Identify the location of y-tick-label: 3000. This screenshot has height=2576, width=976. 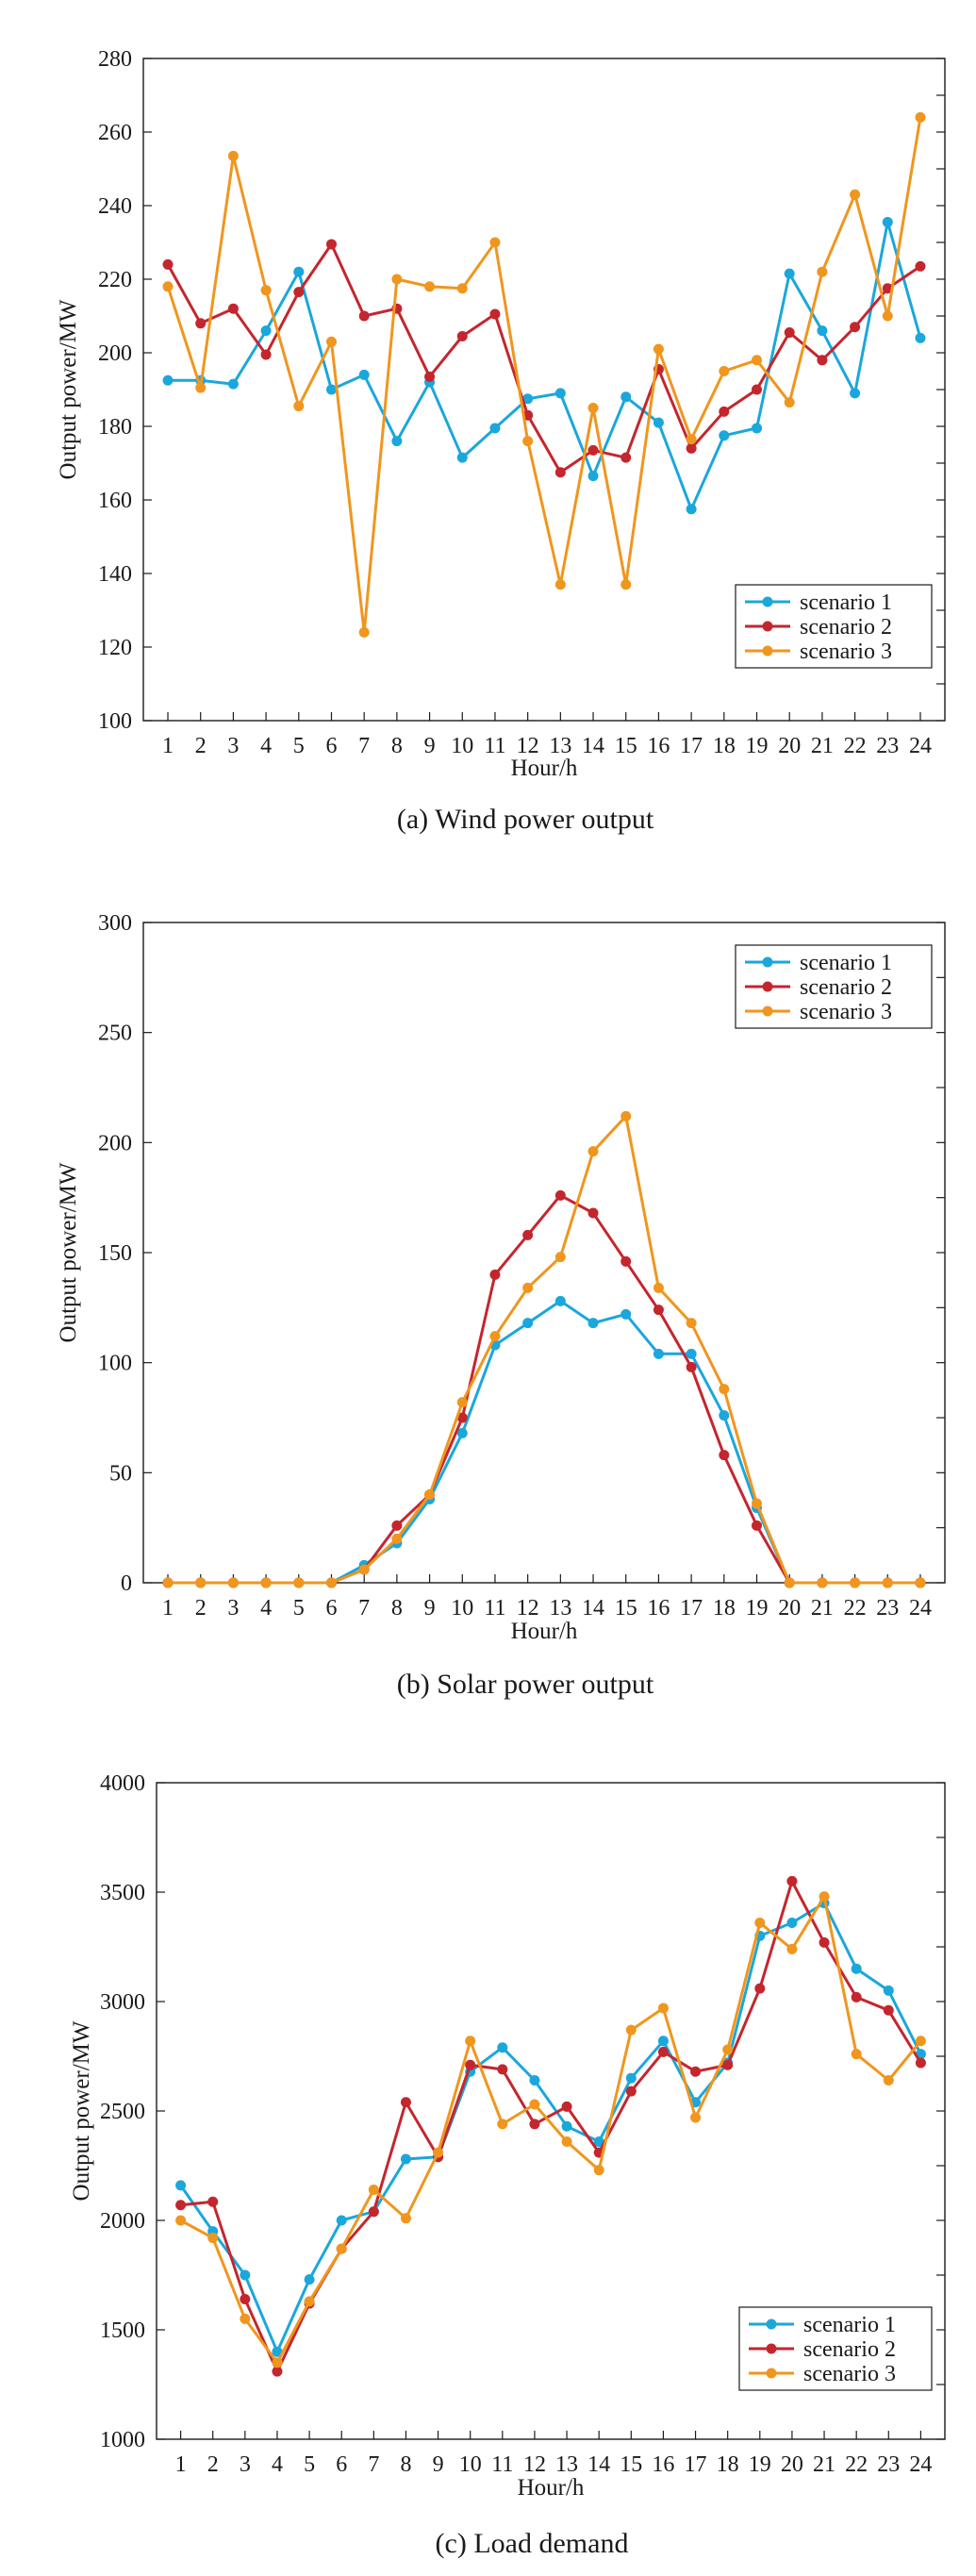
(122, 2002).